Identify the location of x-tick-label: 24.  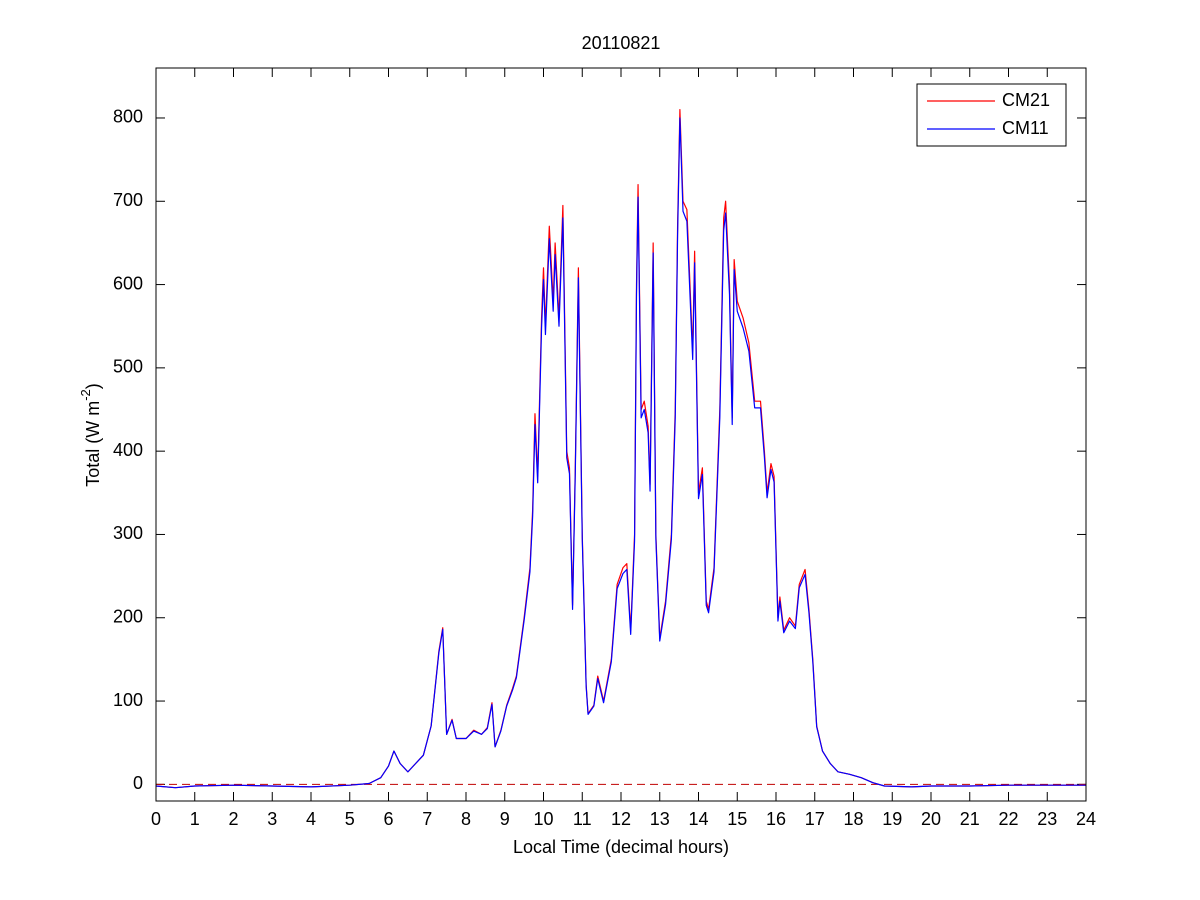
(1086, 819).